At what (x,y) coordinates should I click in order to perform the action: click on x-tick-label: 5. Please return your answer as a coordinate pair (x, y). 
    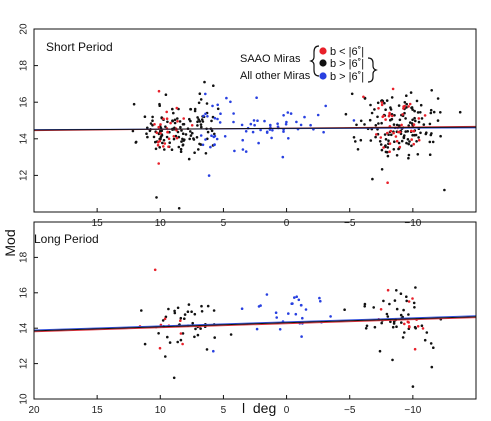
    Looking at the image, I should click on (224, 223).